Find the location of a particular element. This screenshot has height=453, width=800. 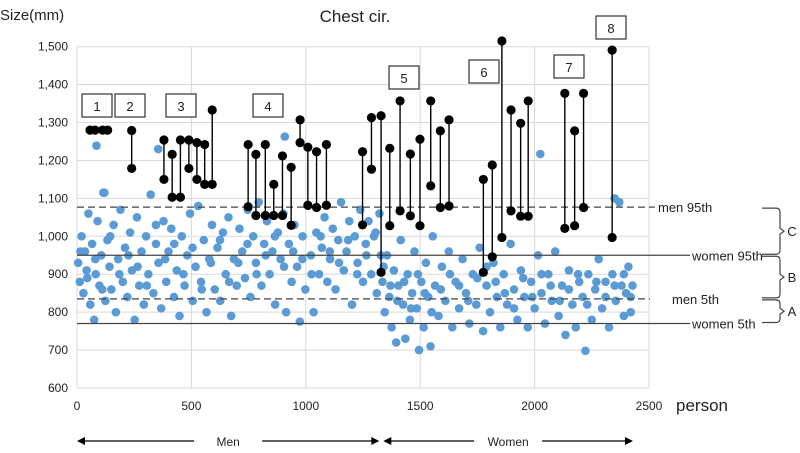

annotation-label: 7 is located at coordinates (568, 67).